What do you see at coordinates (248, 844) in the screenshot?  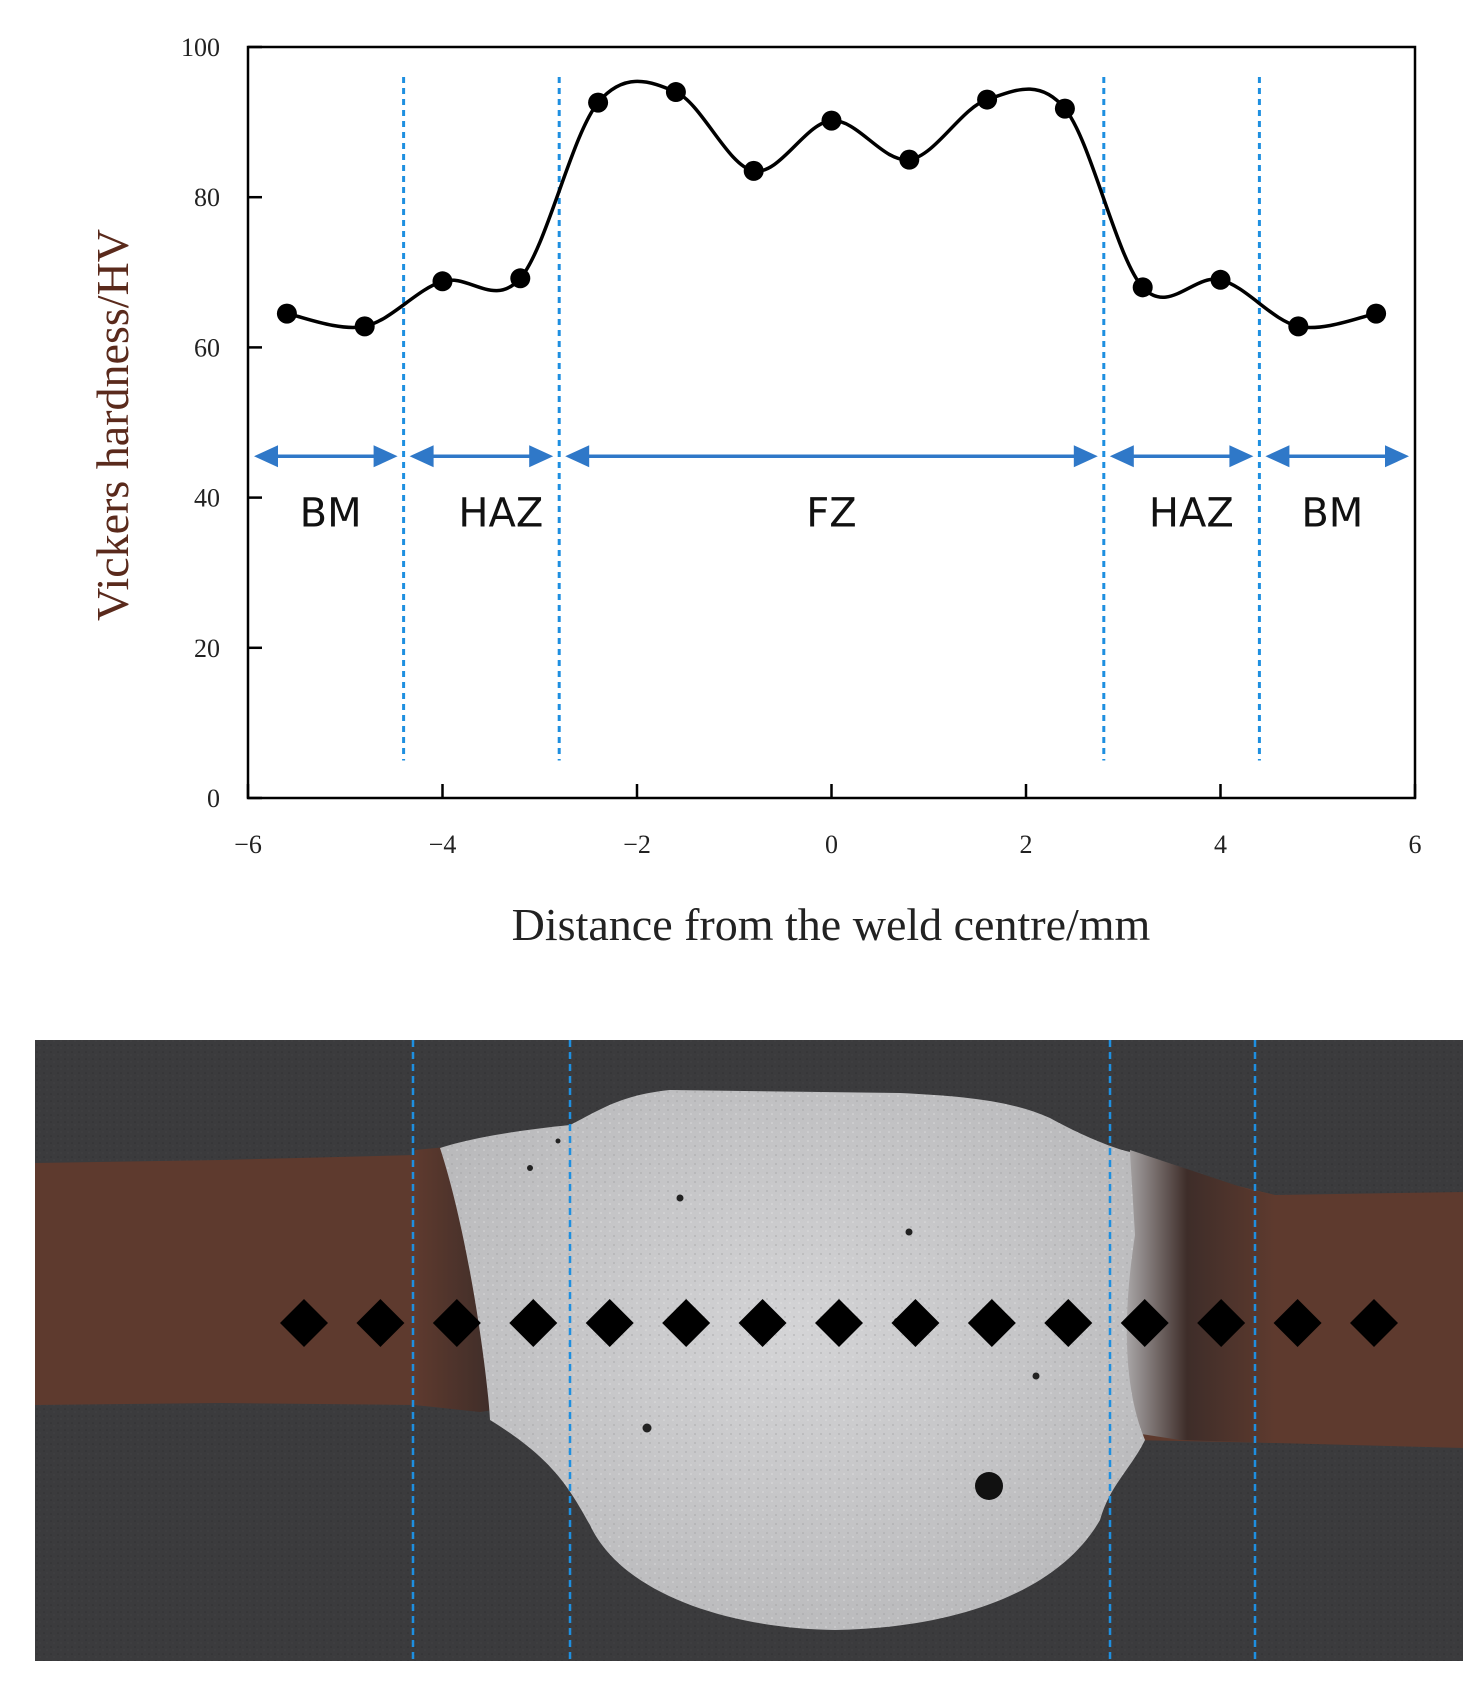 I see `x-tick-label: −6` at bounding box center [248, 844].